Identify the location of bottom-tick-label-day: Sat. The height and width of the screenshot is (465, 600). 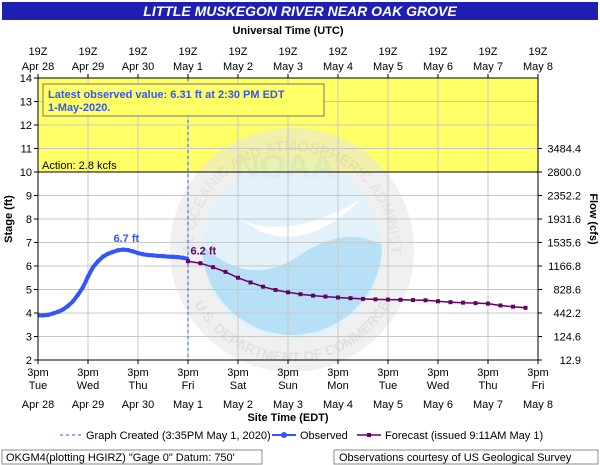
(238, 386).